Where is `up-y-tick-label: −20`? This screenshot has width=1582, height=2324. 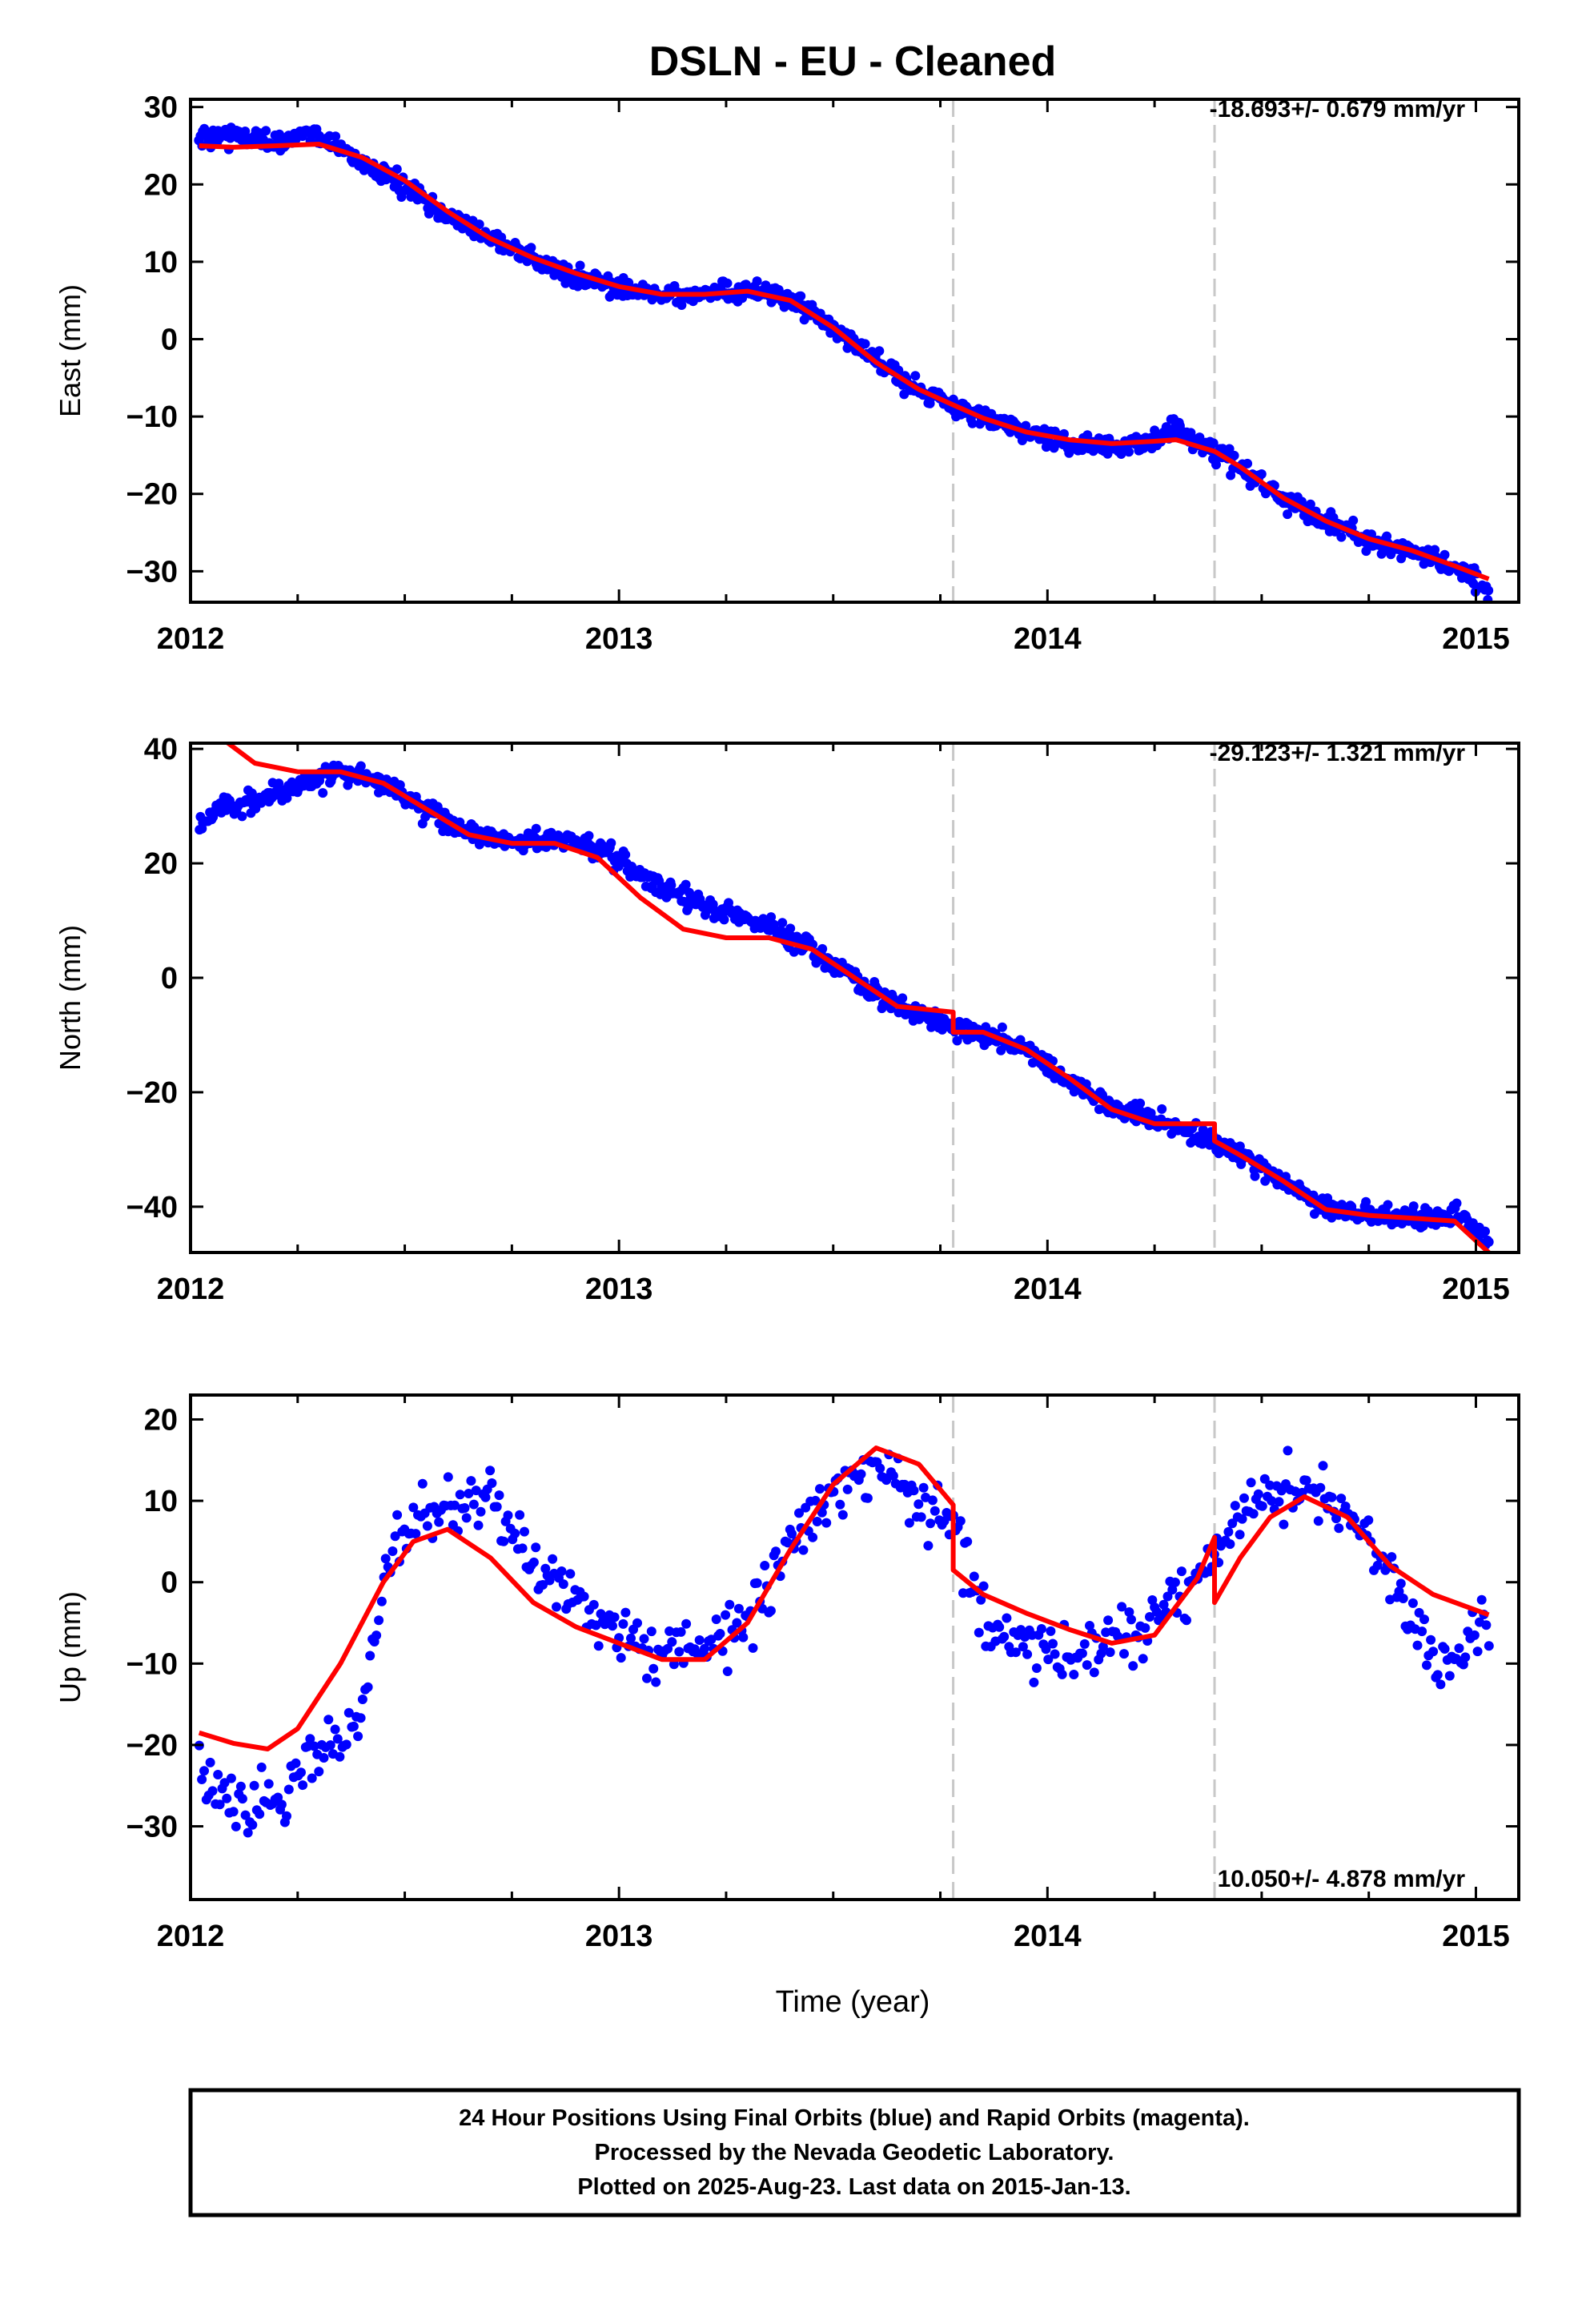
up-y-tick-label: −20 is located at coordinates (152, 1746).